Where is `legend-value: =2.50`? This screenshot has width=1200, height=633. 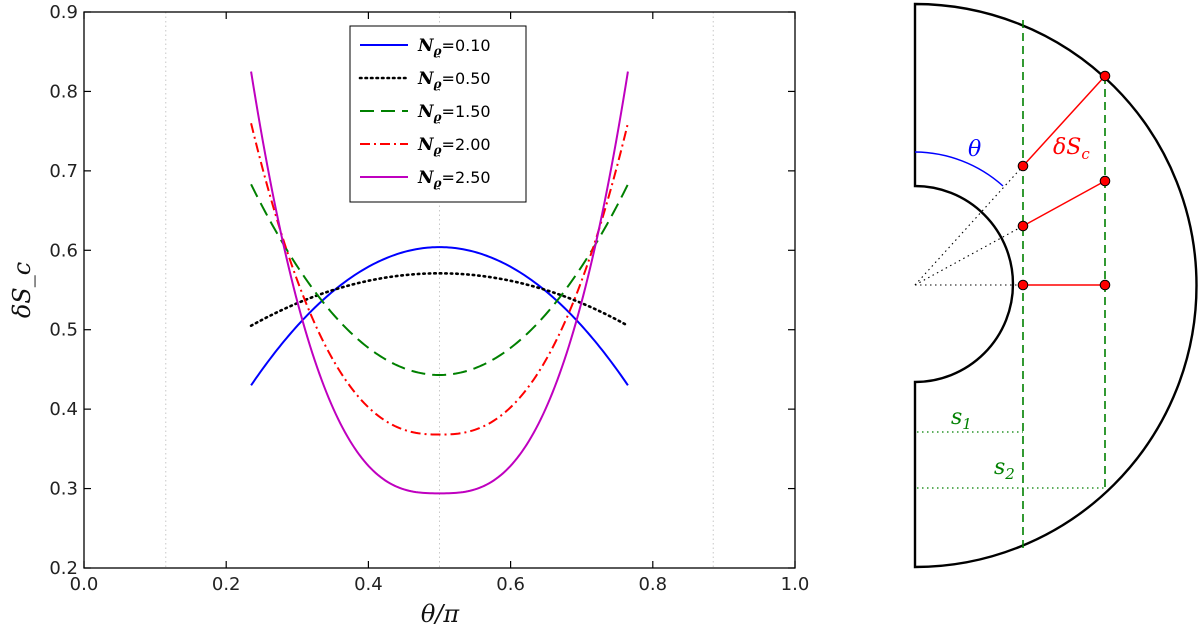 legend-value: =2.50 is located at coordinates (466, 177).